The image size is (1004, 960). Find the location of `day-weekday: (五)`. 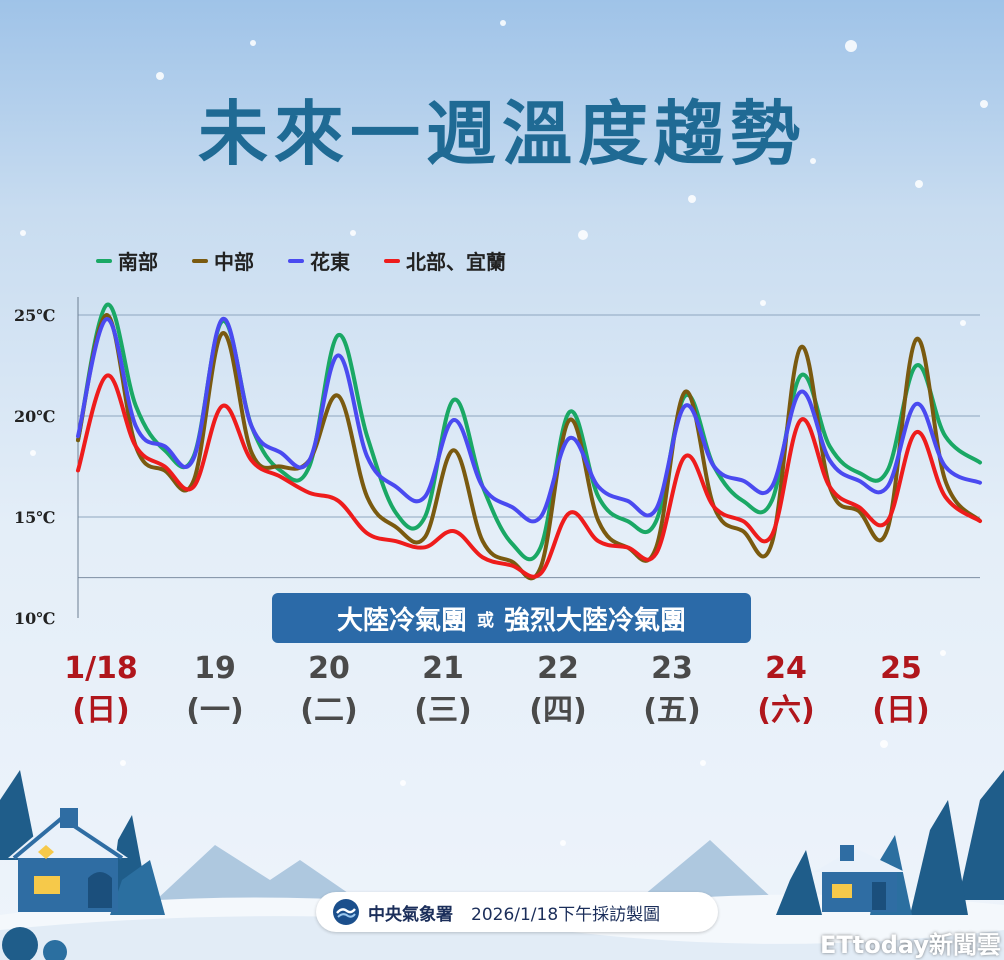

day-weekday: (五) is located at coordinates (672, 710).